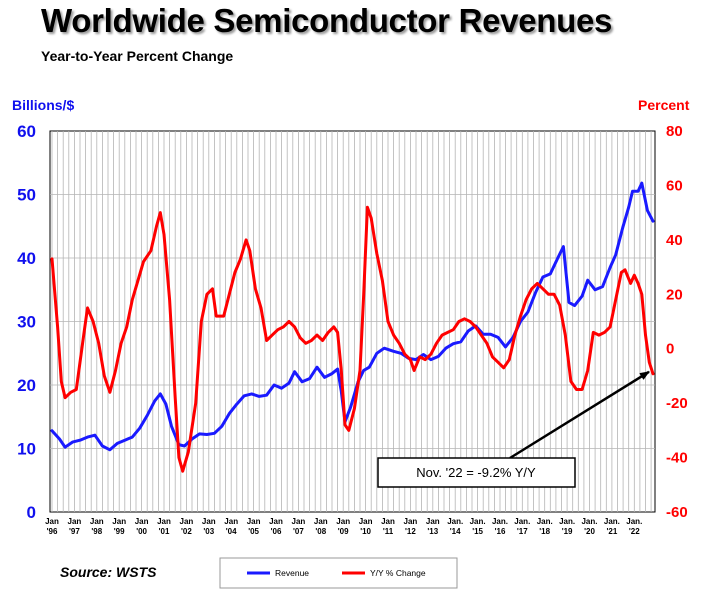 The width and height of the screenshot is (714, 600). What do you see at coordinates (398, 573) in the screenshot?
I see `legend-label-change: Y/Y % Change` at bounding box center [398, 573].